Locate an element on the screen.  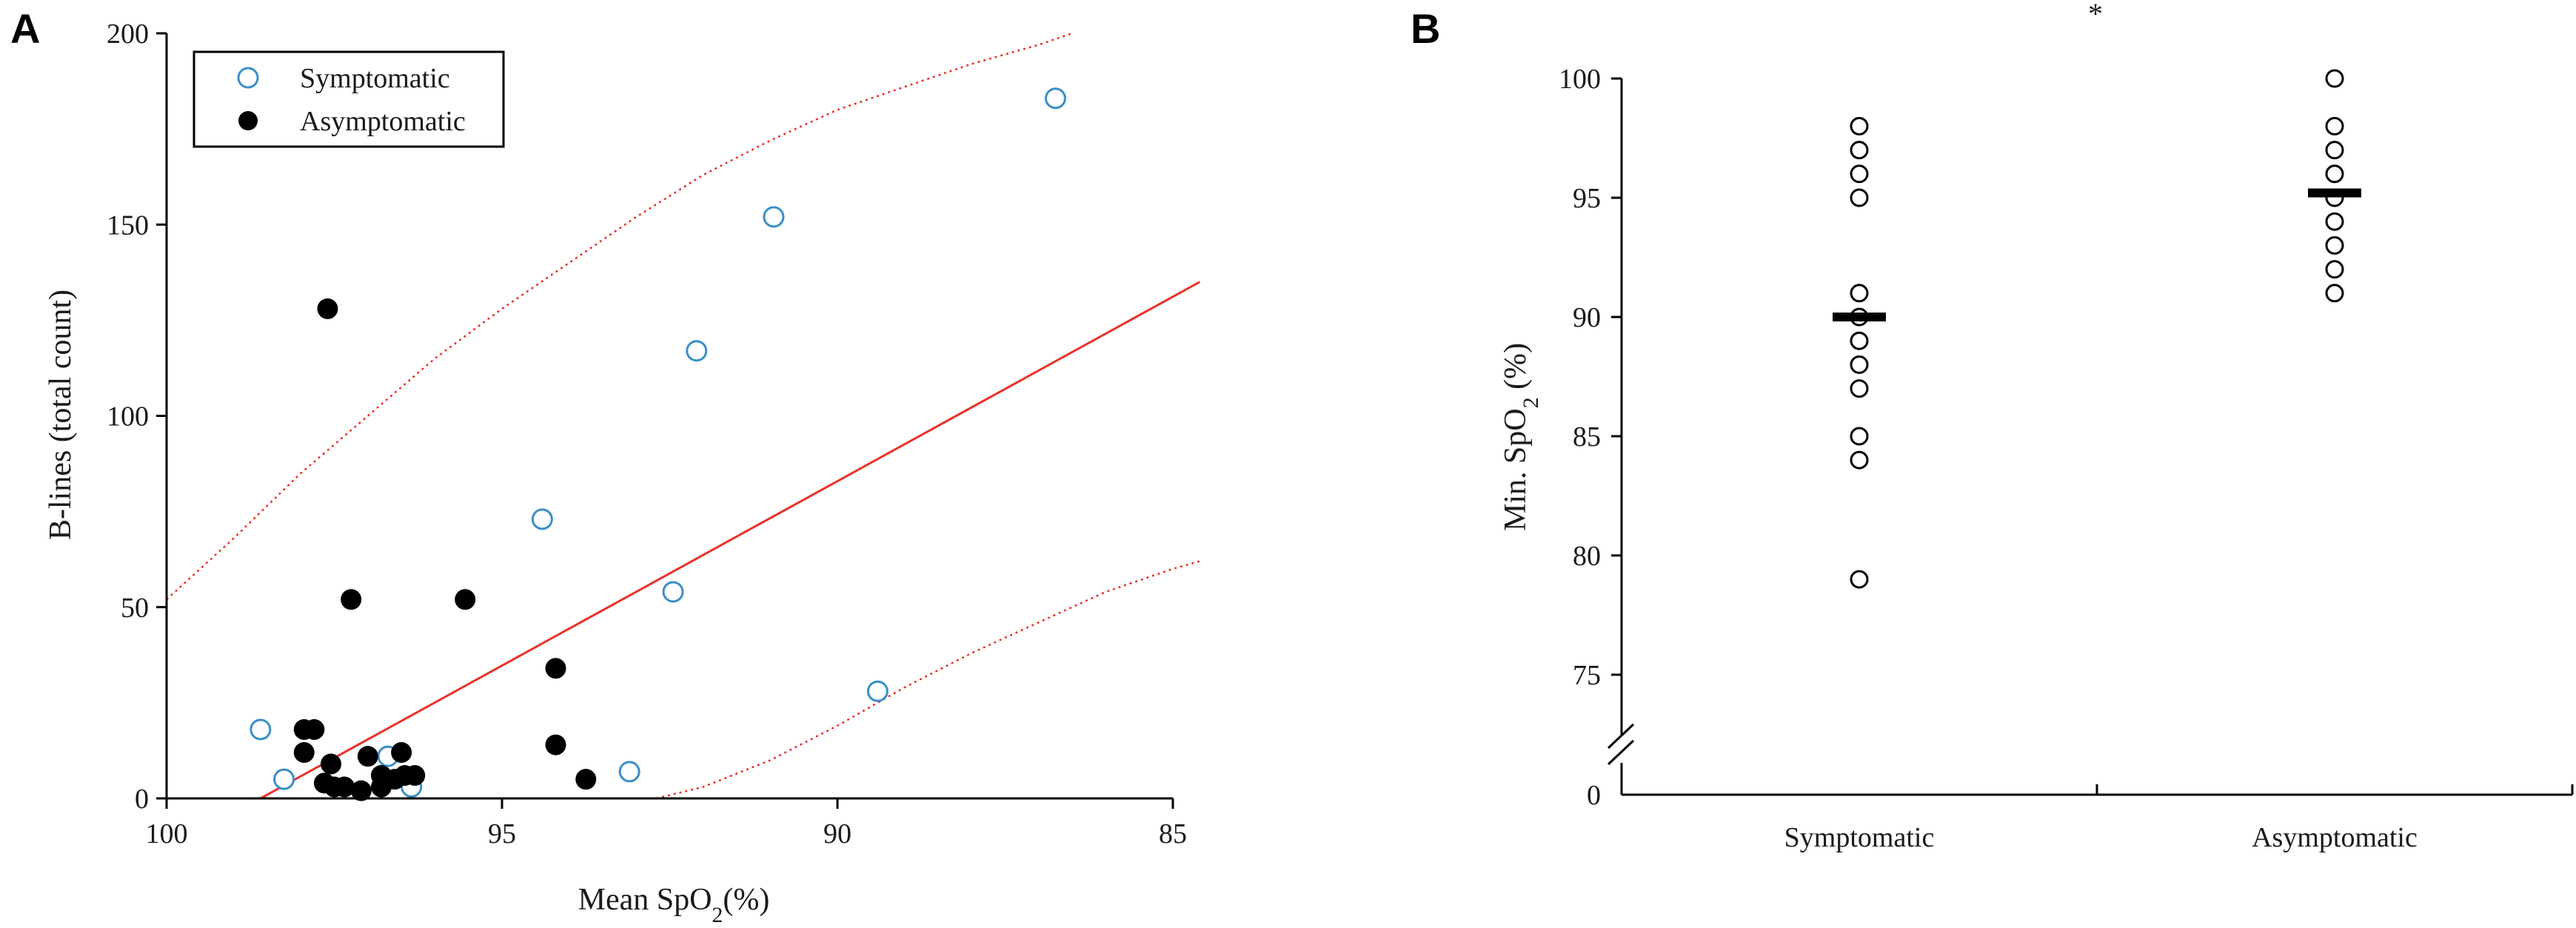
legend-symptomatic-label: Symptomatic is located at coordinates (375, 78).